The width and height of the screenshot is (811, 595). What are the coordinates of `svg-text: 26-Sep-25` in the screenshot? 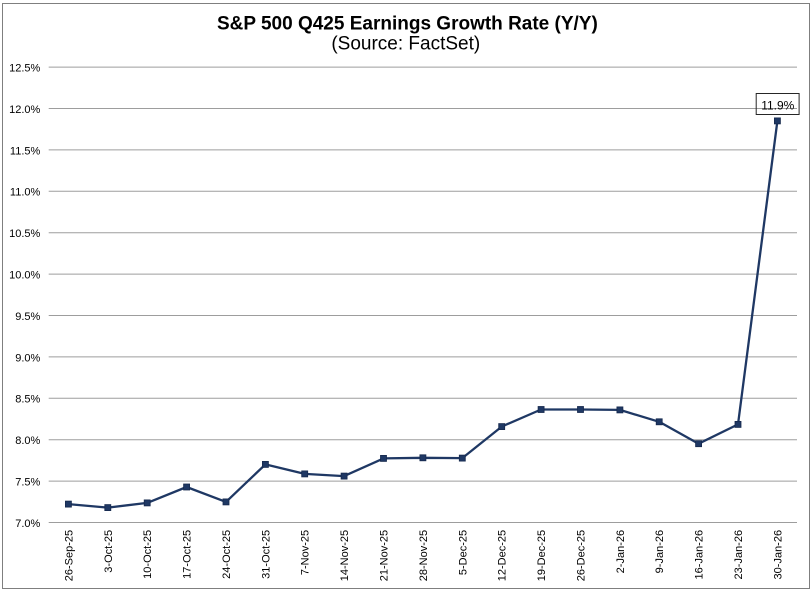 It's located at (69, 555).